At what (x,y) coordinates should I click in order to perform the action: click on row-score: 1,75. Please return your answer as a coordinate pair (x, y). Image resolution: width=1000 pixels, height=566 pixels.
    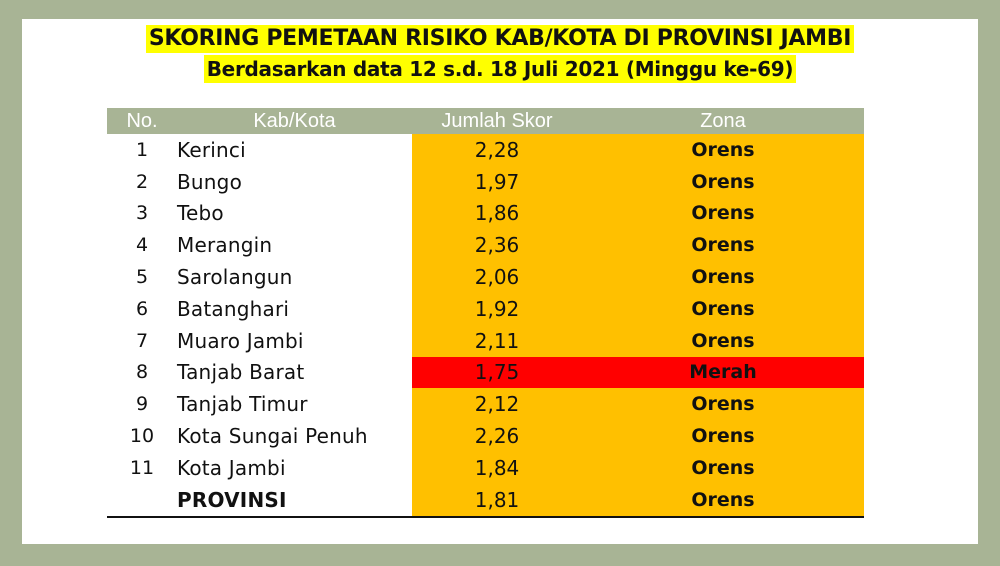
    Looking at the image, I should click on (497, 372).